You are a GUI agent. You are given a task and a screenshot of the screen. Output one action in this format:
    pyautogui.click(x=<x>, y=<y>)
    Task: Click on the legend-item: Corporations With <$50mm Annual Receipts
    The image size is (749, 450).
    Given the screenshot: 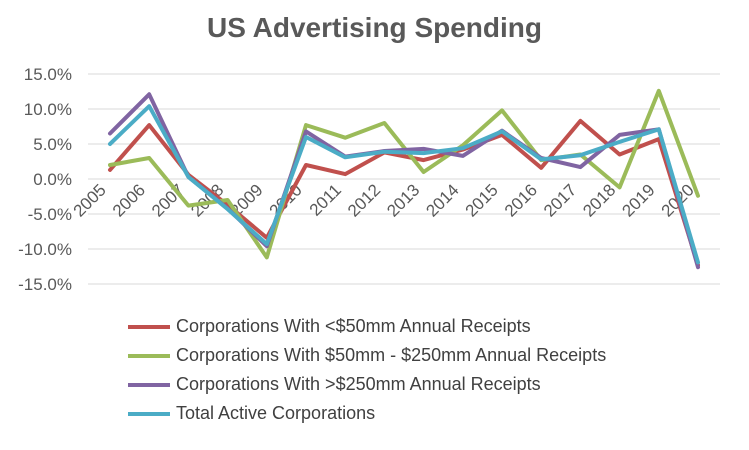 What is the action you would take?
    pyautogui.click(x=367, y=326)
    